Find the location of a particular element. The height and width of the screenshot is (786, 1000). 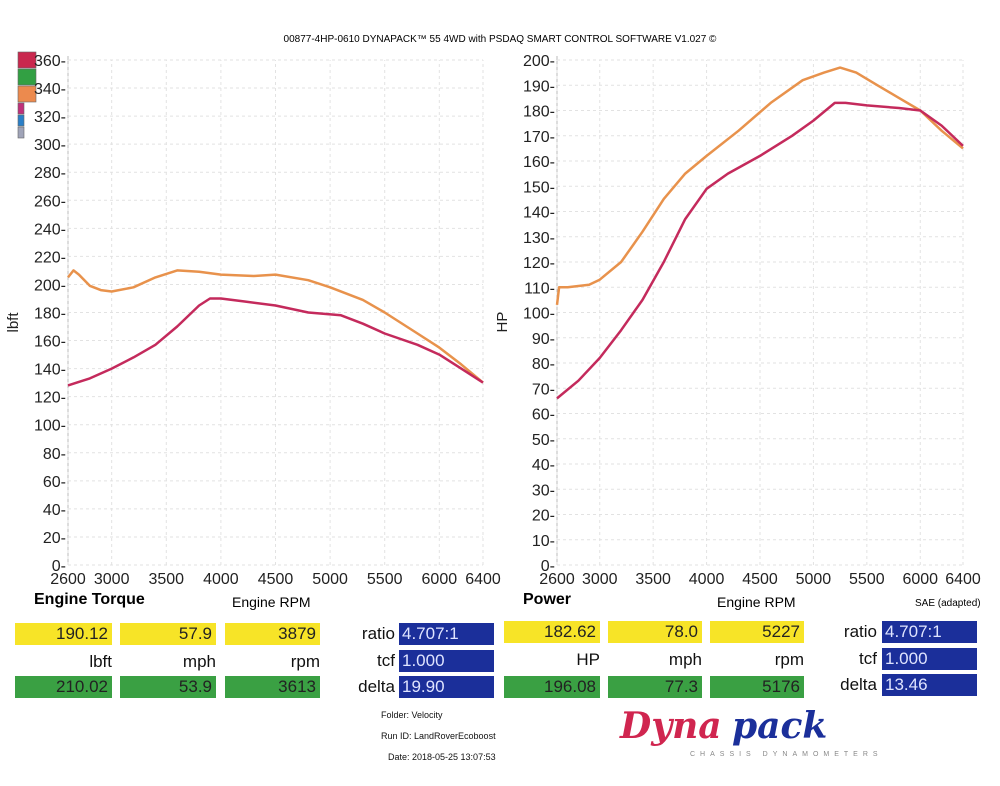

power-rpm-label: Engine RPM is located at coordinates (756, 602).